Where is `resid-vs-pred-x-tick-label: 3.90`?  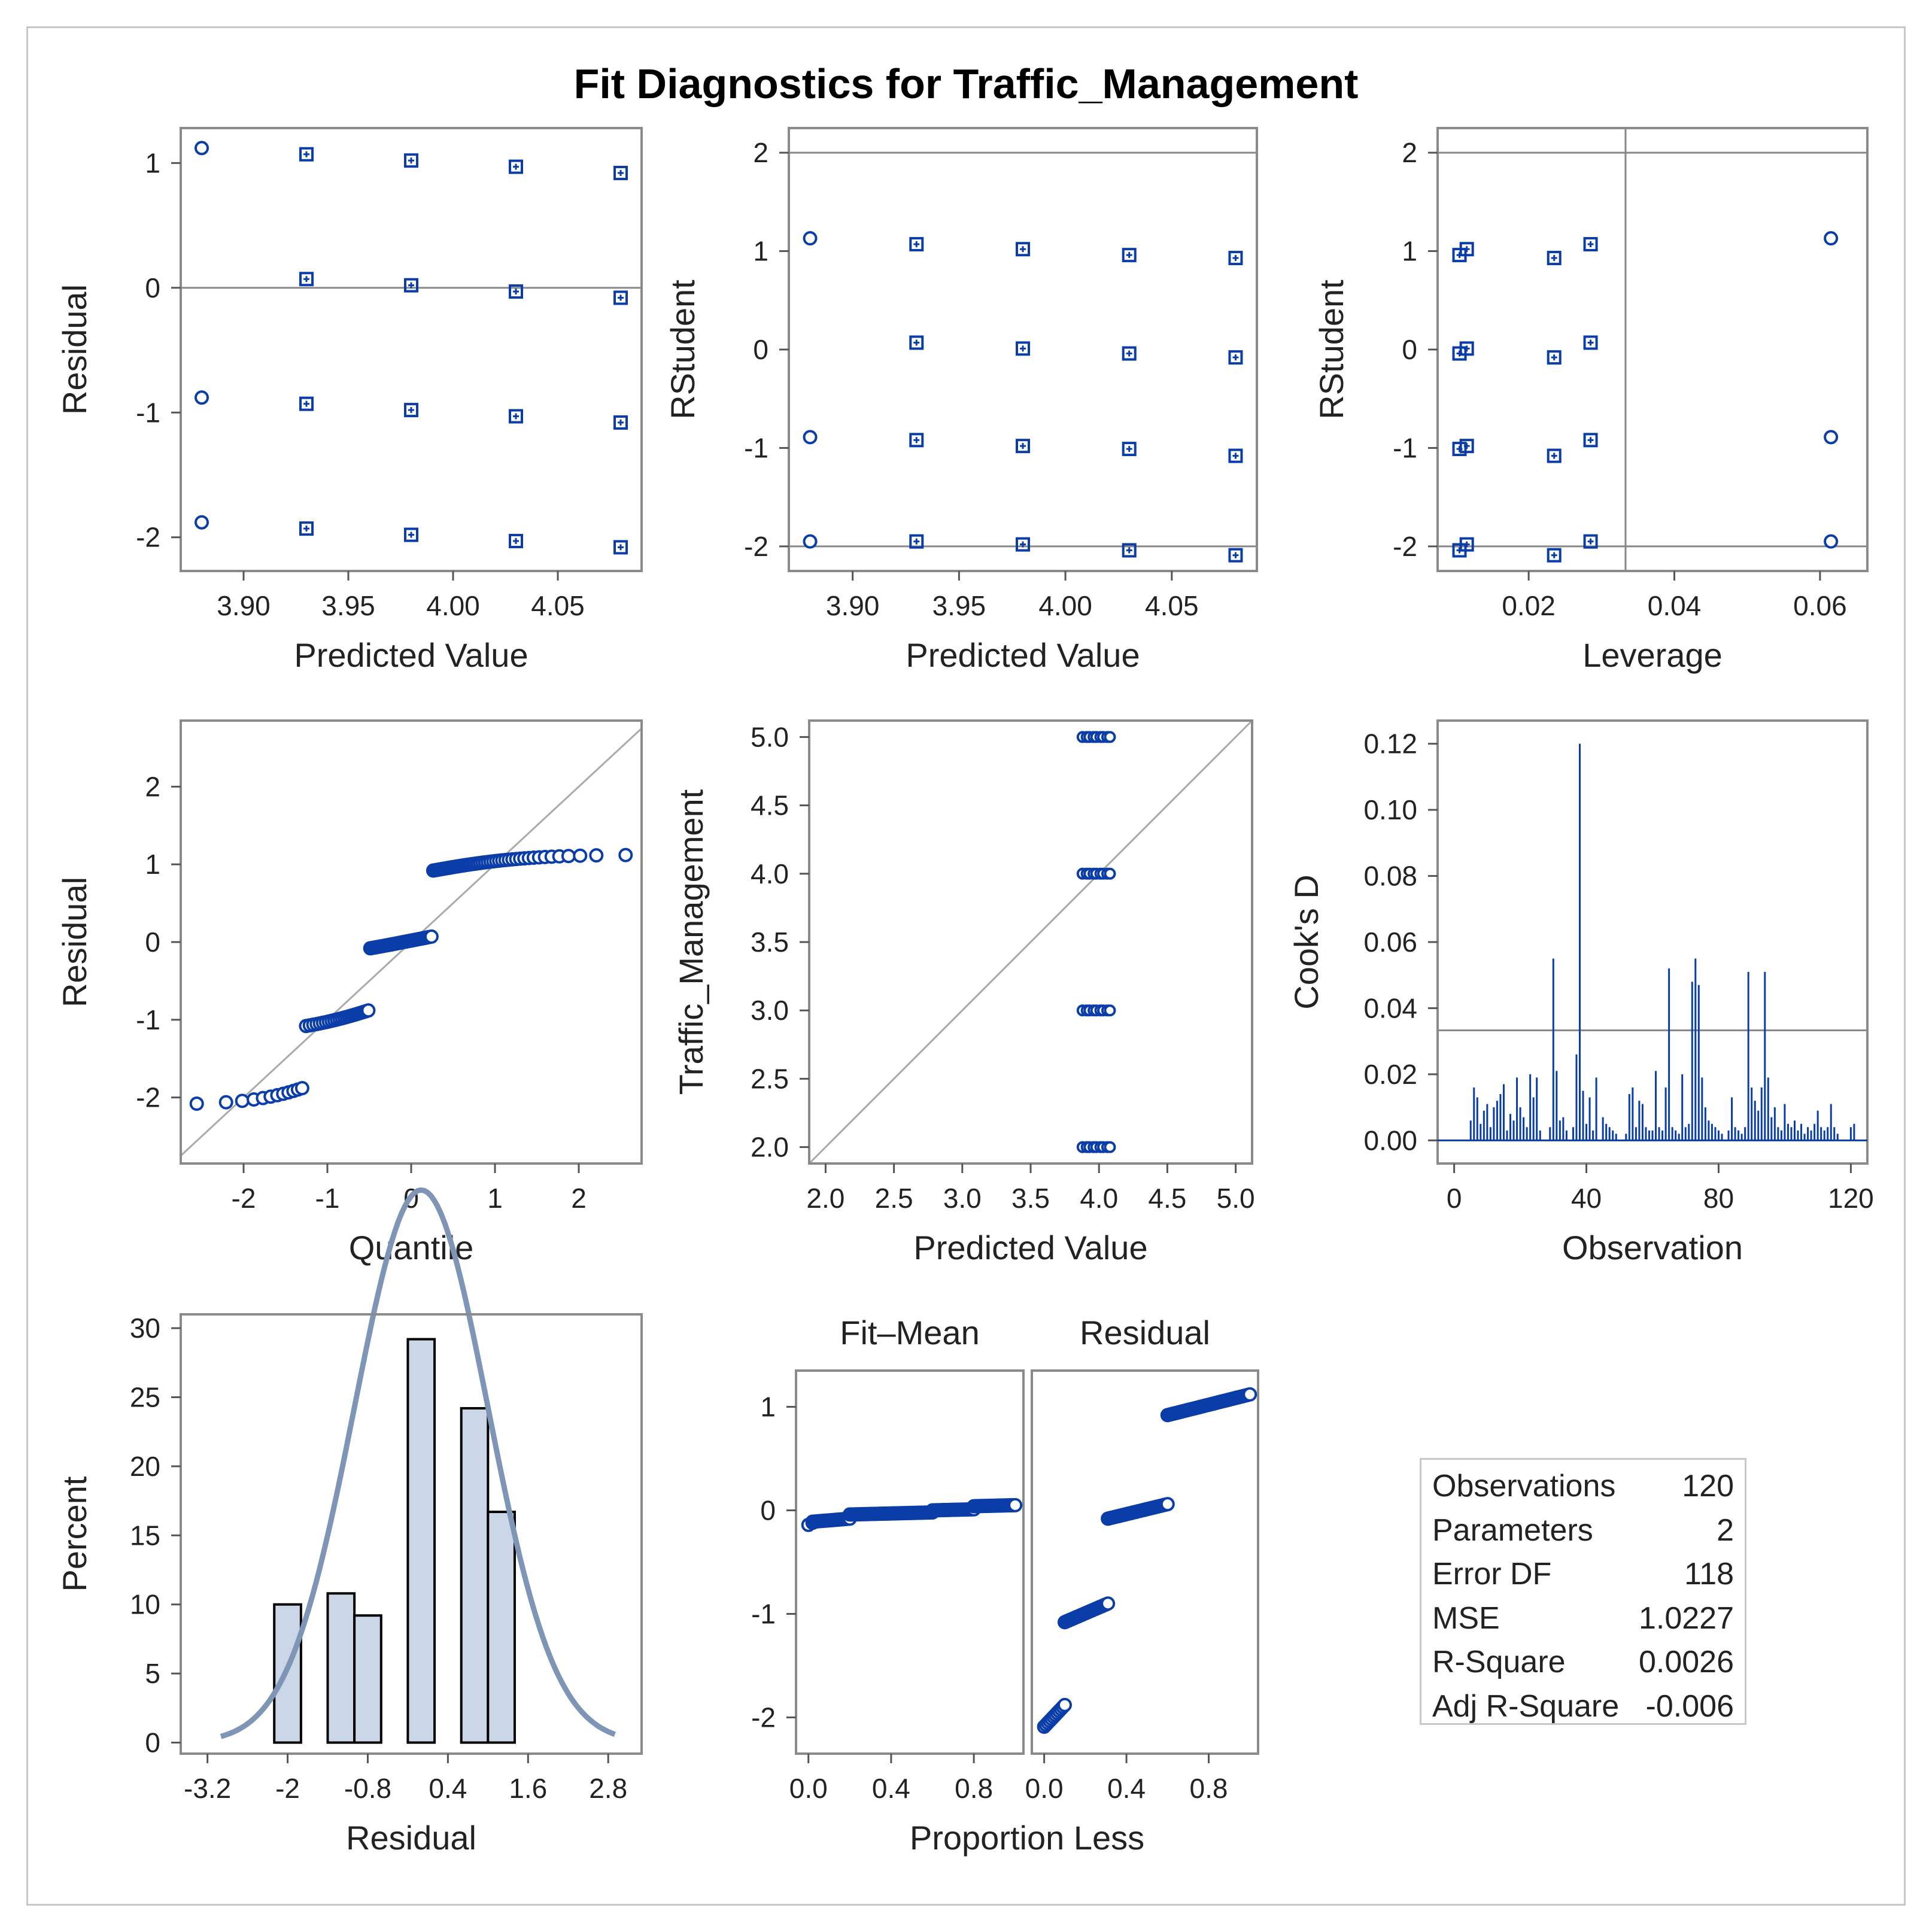 resid-vs-pred-x-tick-label: 3.90 is located at coordinates (244, 605).